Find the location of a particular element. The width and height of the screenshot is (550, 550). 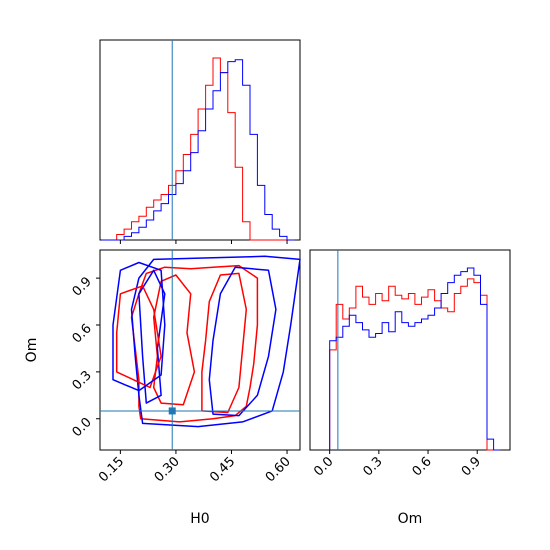

contour-x-tick-label: 0.45 is located at coordinates (222, 469).